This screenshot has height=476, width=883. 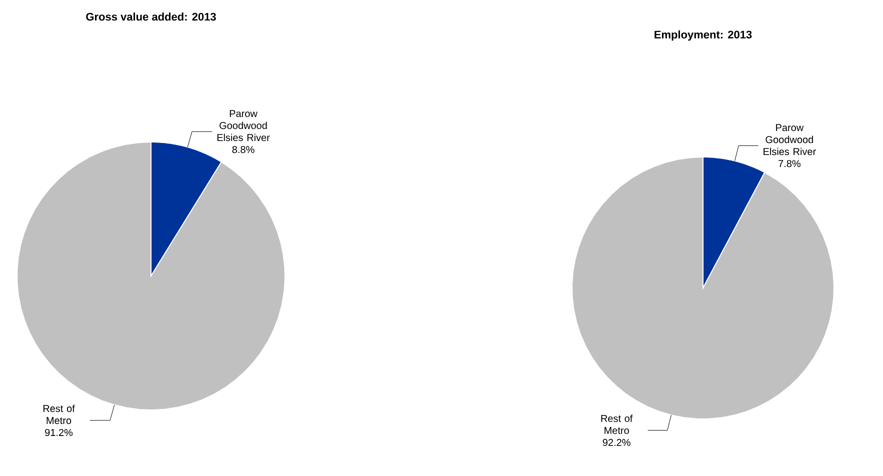 I want to click on data-label: 92.2%, so click(x=616, y=442).